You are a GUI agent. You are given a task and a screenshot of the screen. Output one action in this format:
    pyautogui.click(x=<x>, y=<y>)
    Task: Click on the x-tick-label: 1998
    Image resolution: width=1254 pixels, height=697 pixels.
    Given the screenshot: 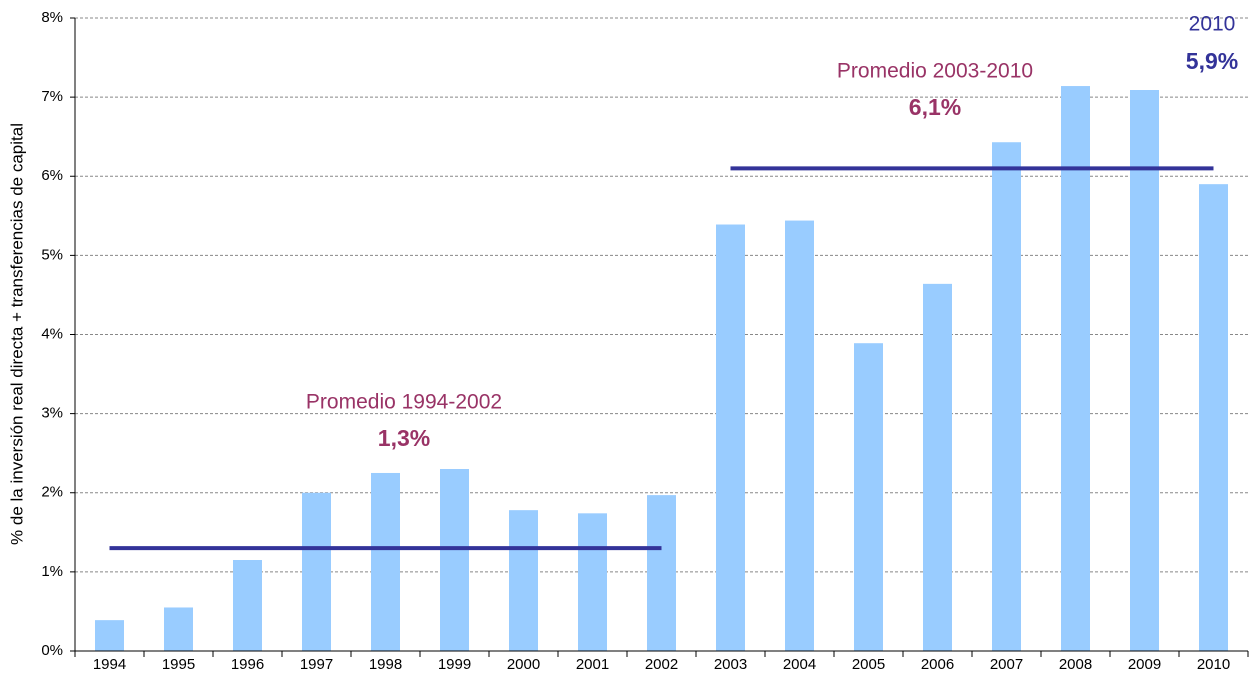 What is the action you would take?
    pyautogui.click(x=385, y=664)
    